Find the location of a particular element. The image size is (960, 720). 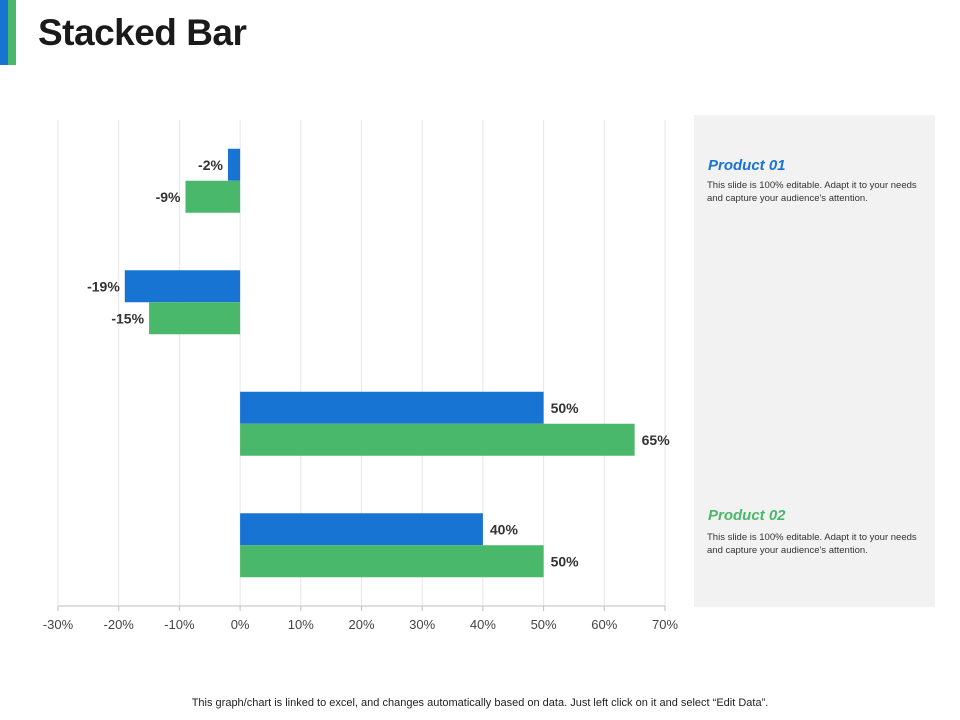

product-02-title: Product 02 is located at coordinates (747, 515).